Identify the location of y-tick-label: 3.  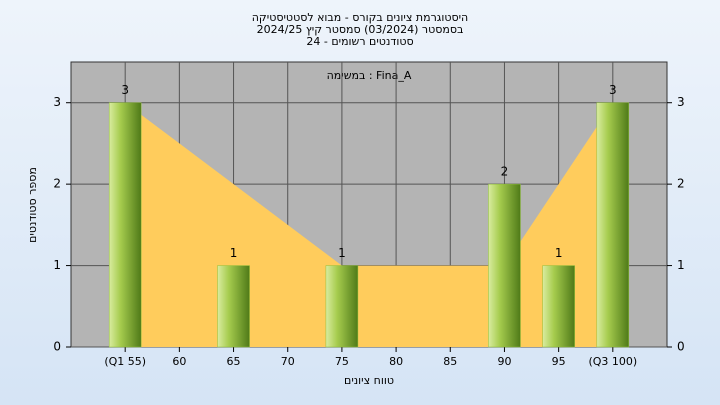
(57, 102).